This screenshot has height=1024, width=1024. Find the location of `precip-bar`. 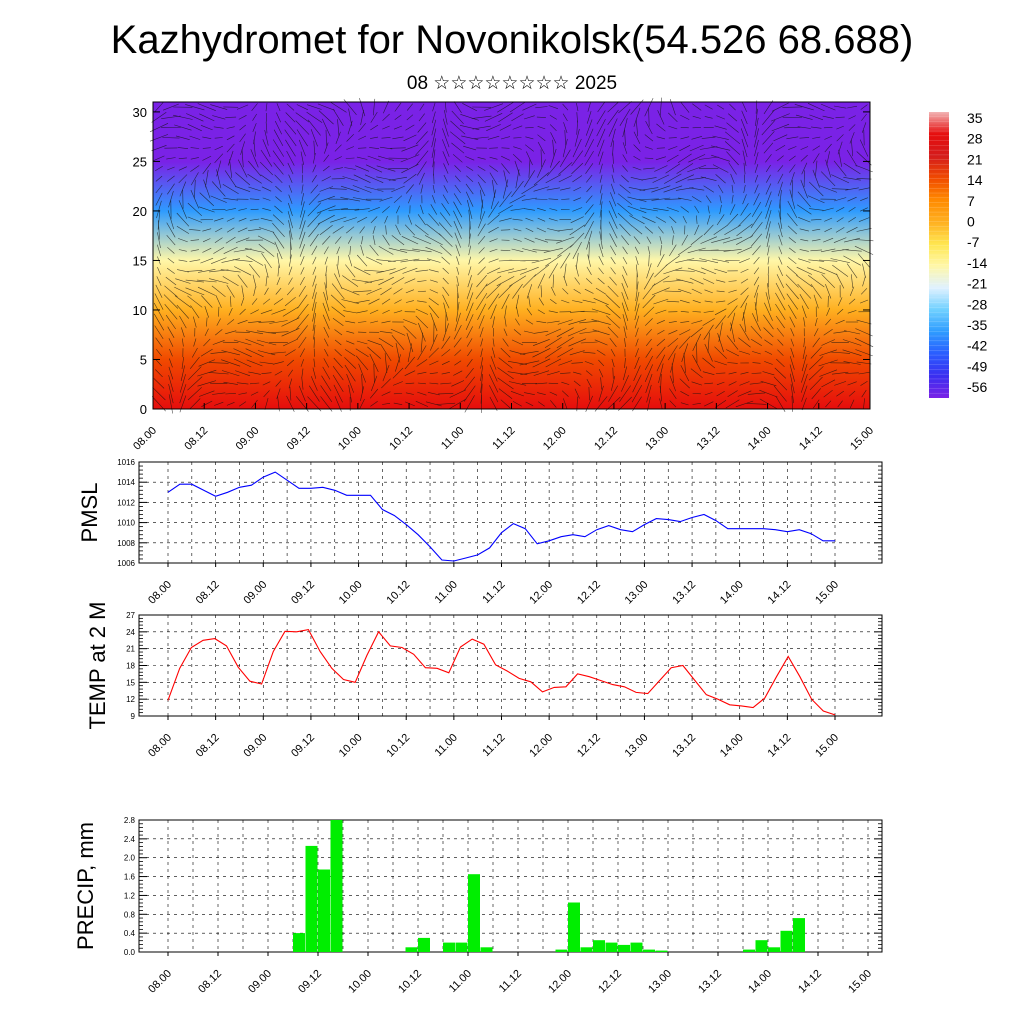

precip-bar is located at coordinates (786, 941).